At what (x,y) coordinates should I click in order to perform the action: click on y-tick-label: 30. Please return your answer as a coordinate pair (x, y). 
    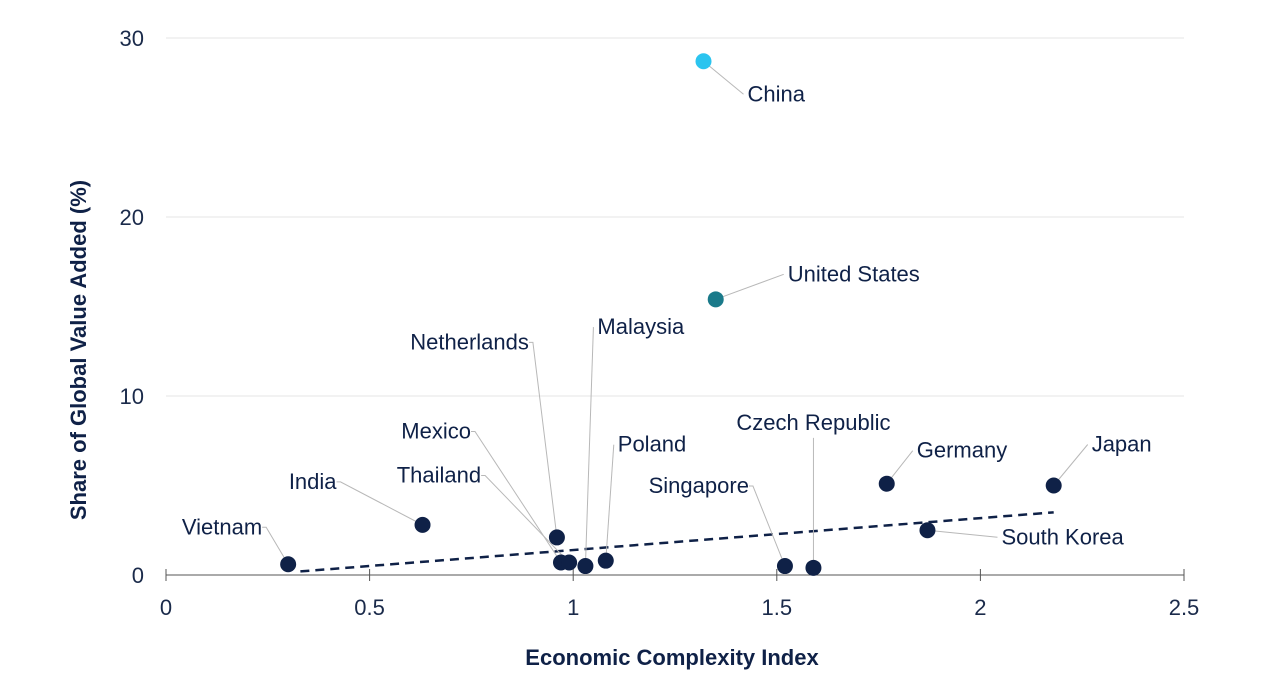
    Looking at the image, I should click on (132, 38).